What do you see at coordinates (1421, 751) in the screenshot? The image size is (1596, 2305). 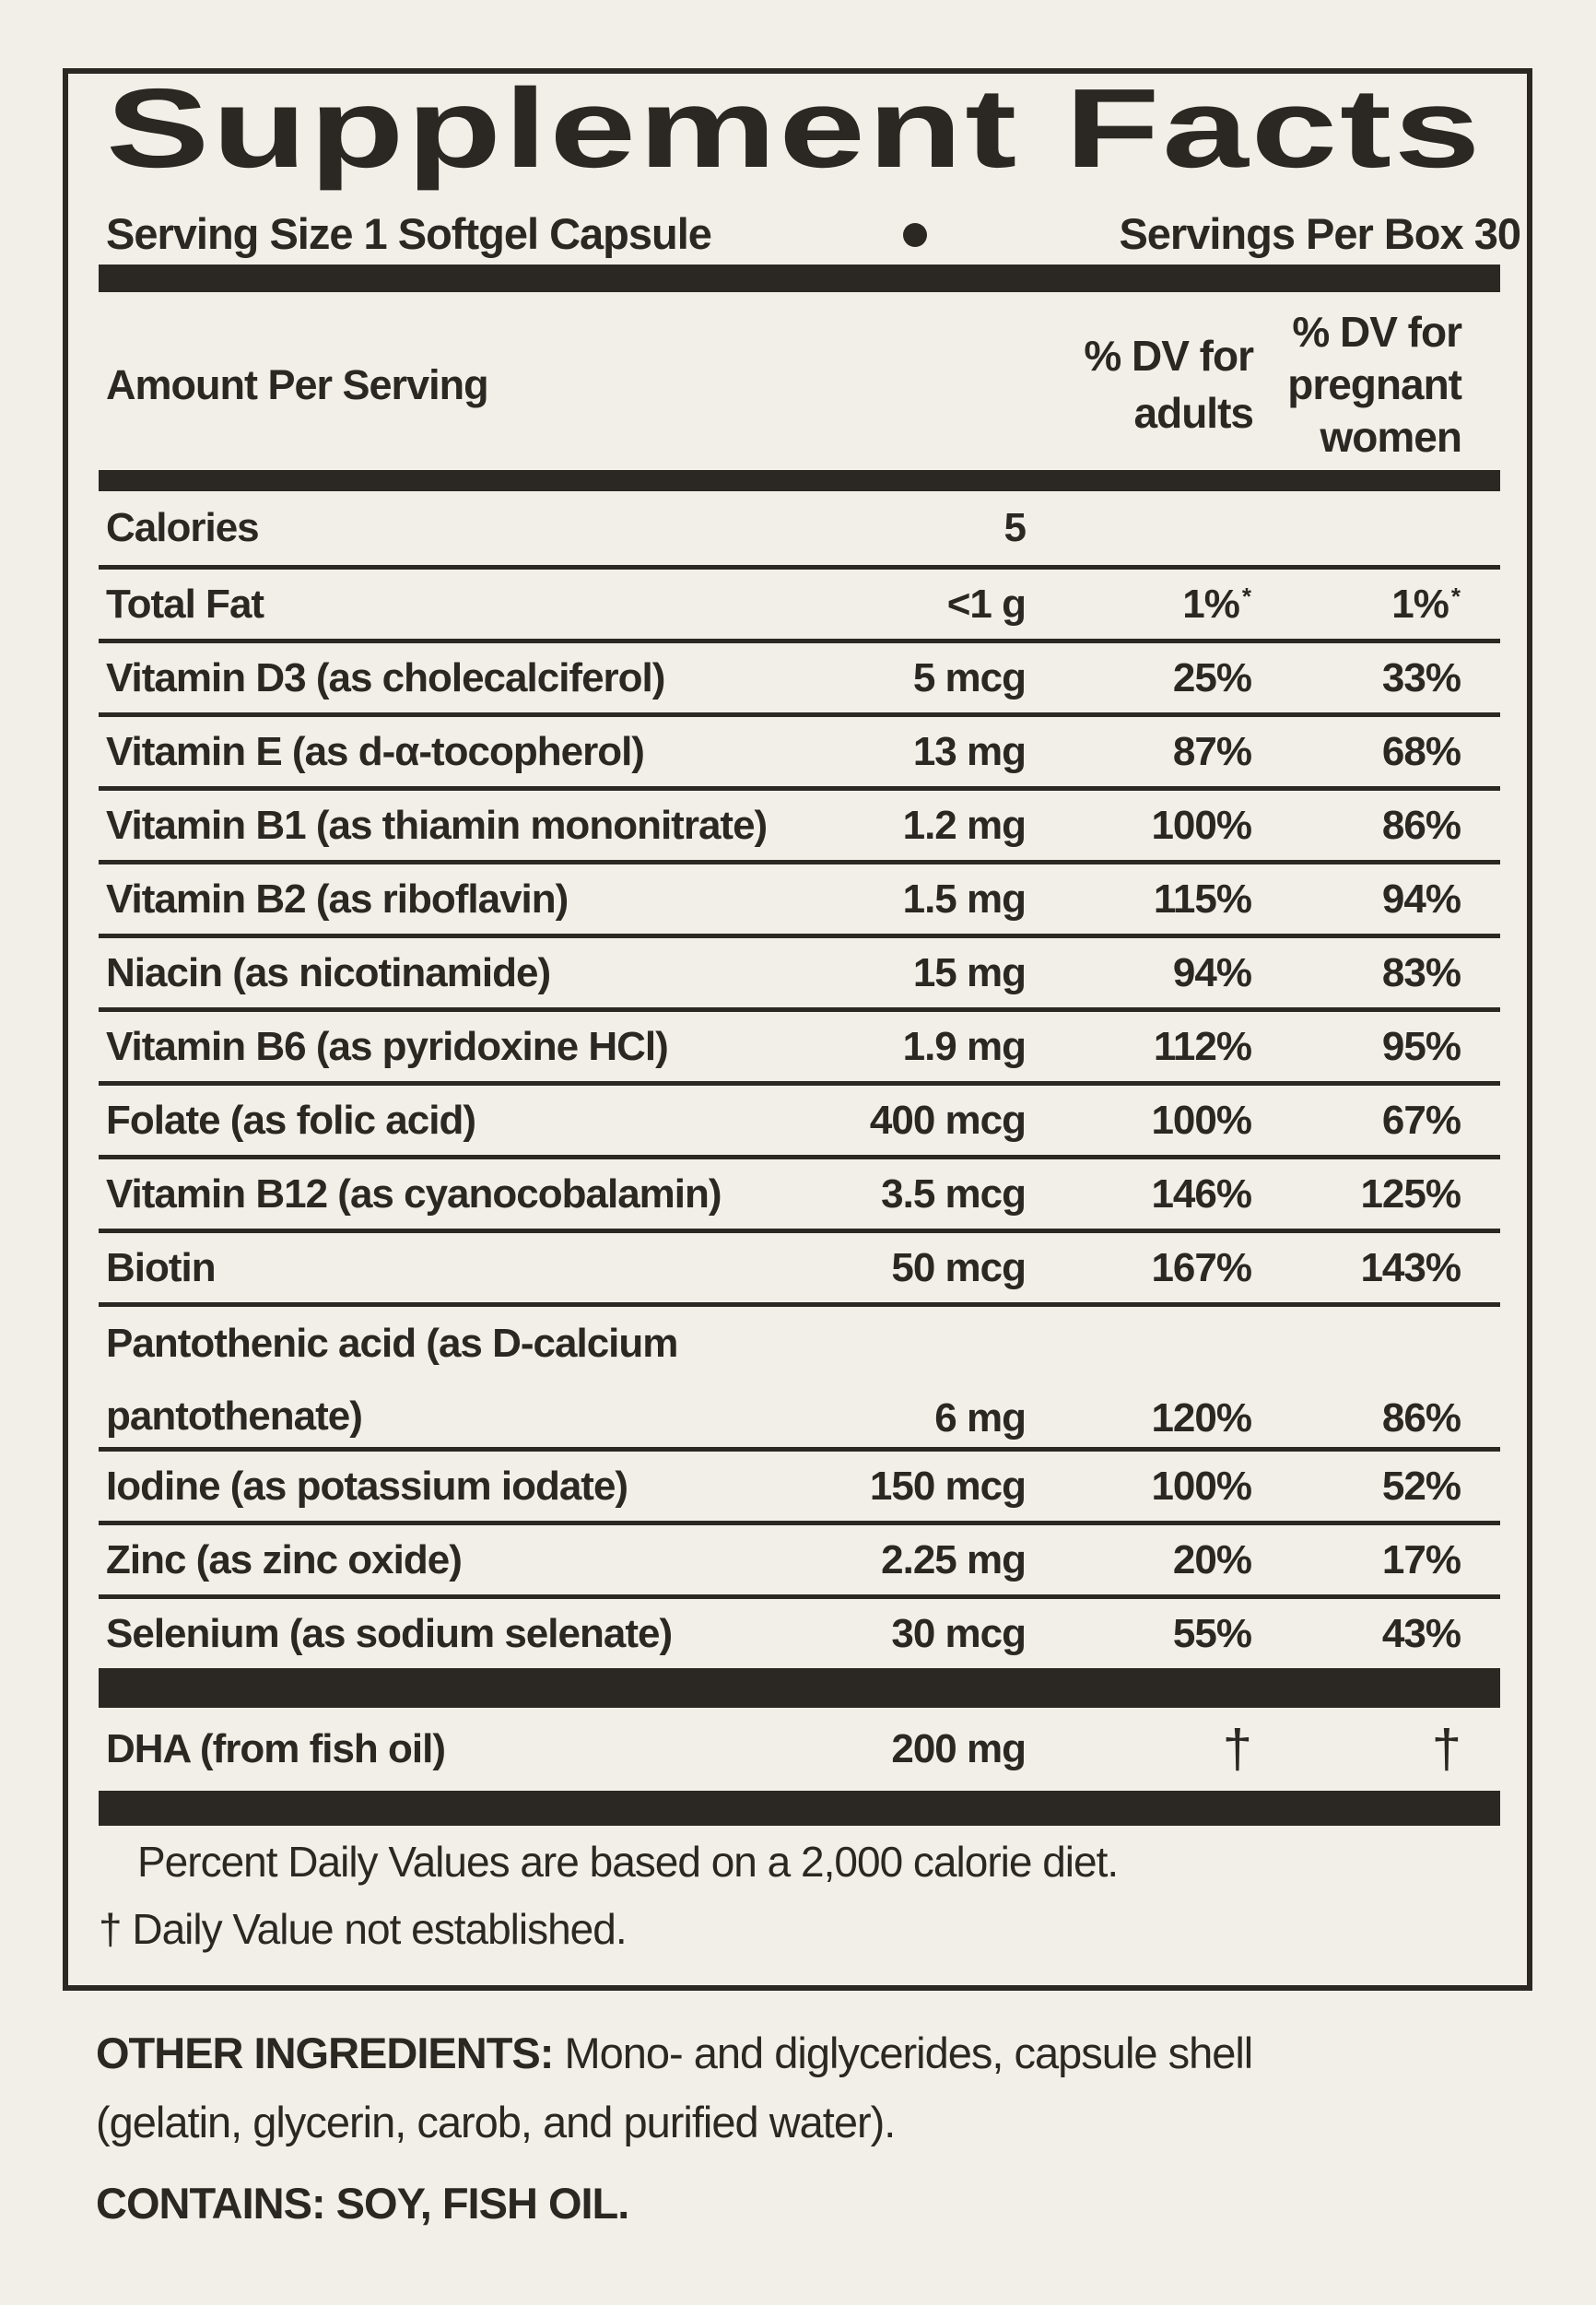 I see `row-dv-pregnant: 68%` at bounding box center [1421, 751].